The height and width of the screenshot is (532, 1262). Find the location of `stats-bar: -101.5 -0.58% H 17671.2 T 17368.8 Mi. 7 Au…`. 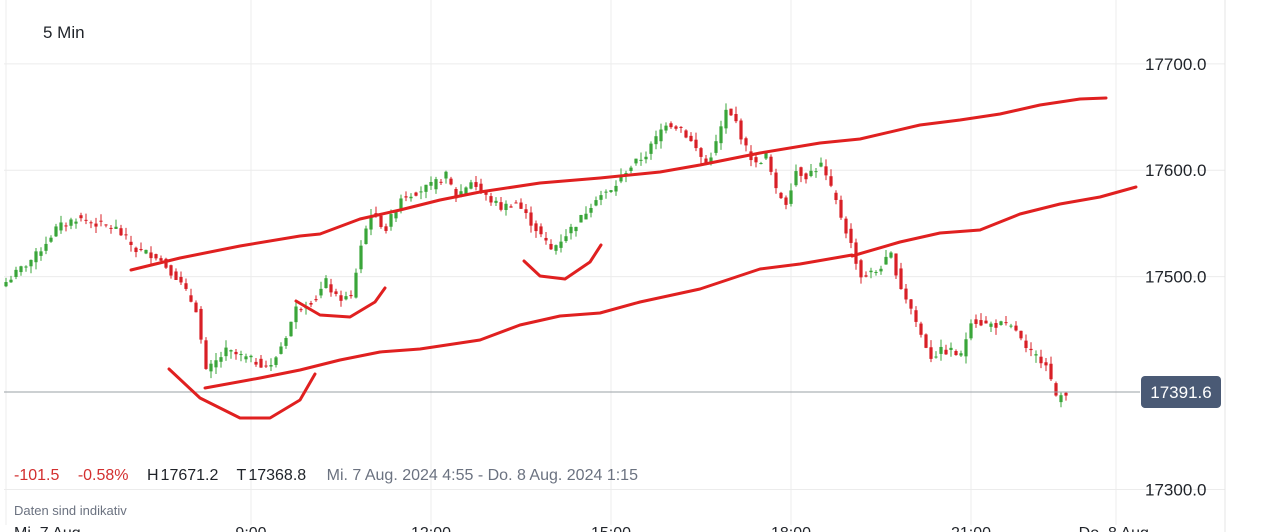

stats-bar: -101.5 -0.58% H 17671.2 T 17368.8 Mi. 7 Au… is located at coordinates (333, 476).